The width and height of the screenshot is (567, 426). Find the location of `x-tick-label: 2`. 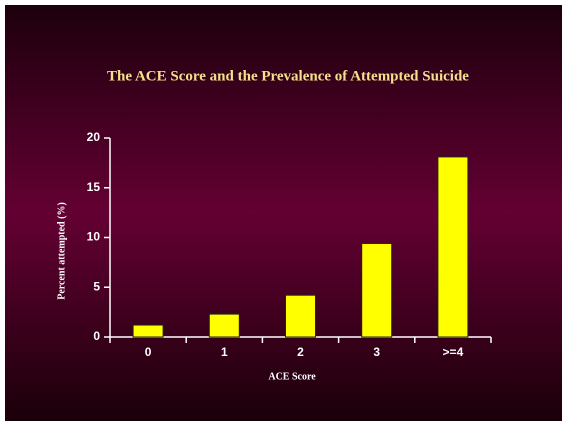

x-tick-label: 2 is located at coordinates (300, 352).